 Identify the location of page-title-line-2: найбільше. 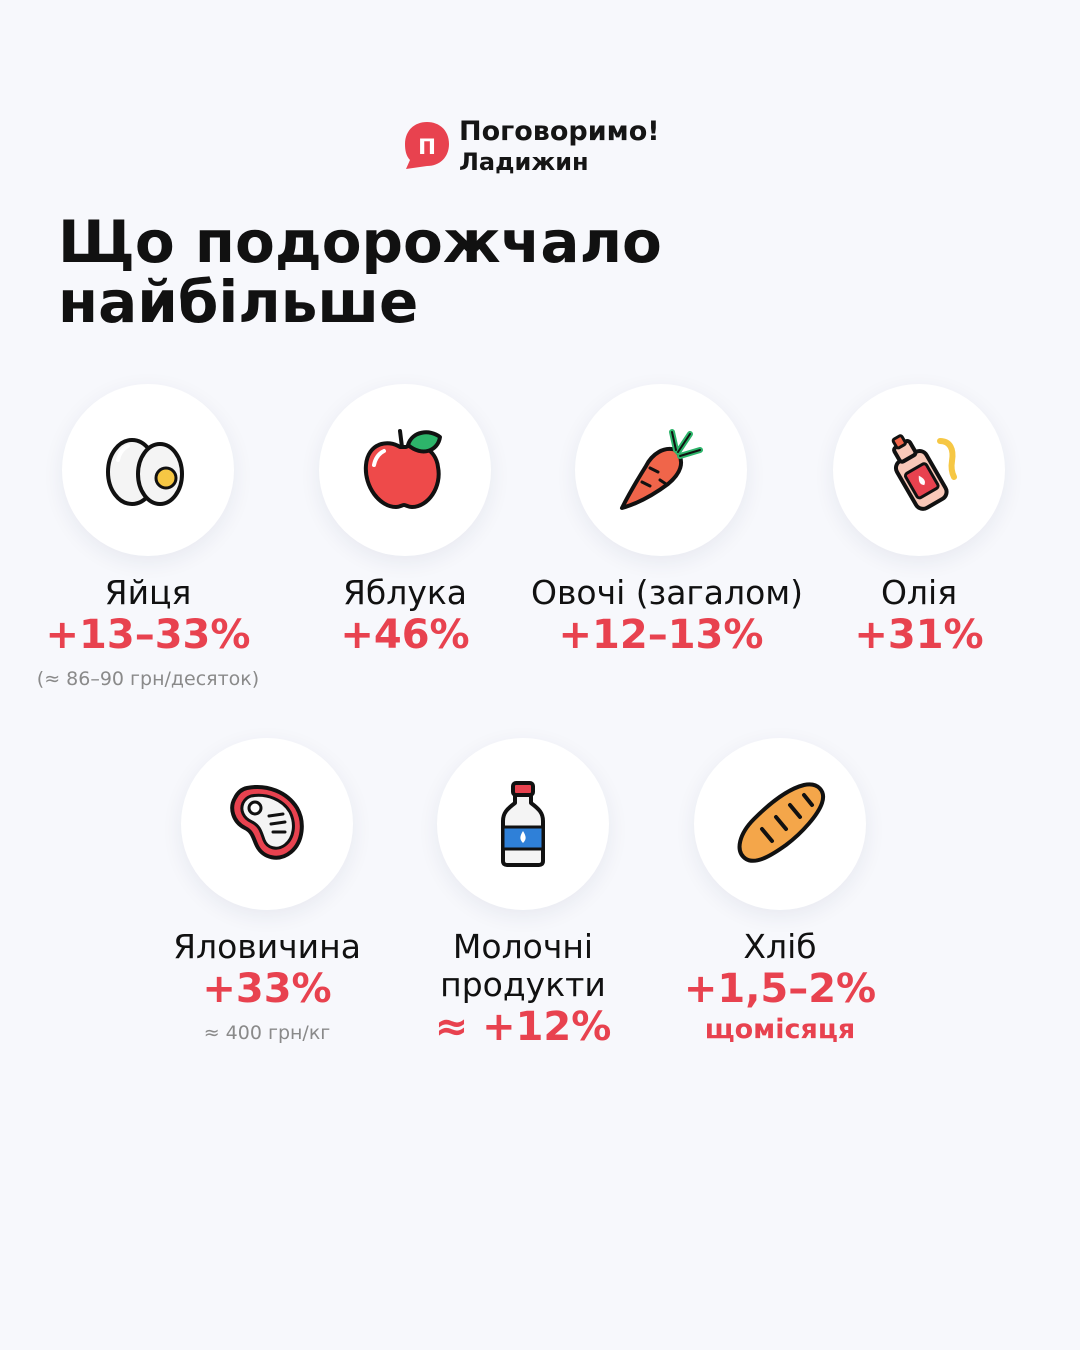
(238, 302).